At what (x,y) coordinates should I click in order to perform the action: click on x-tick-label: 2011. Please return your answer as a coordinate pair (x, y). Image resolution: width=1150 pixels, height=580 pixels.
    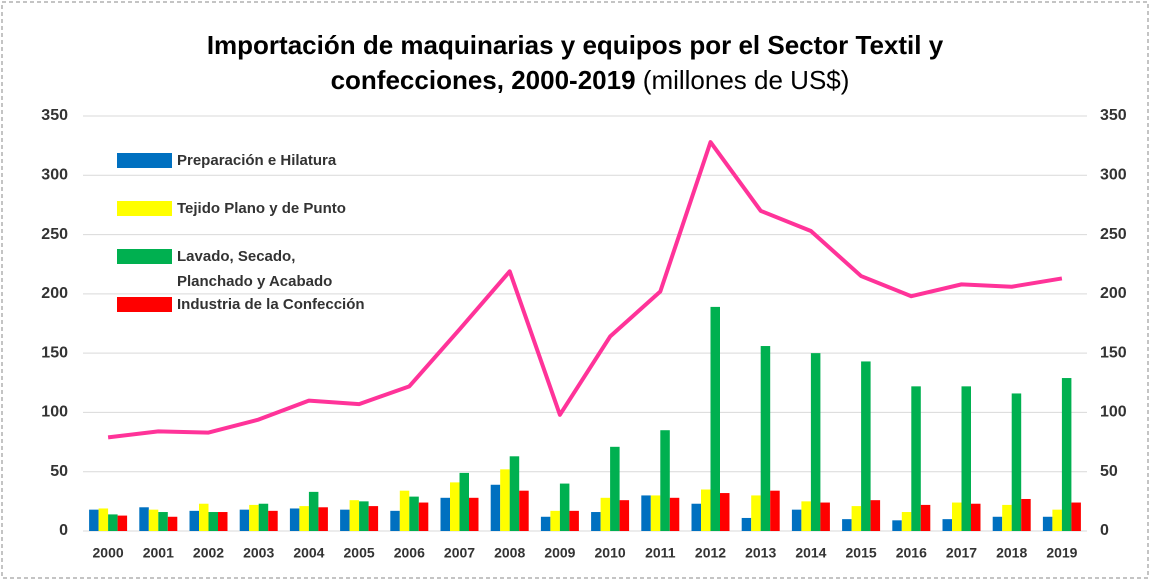
    Looking at the image, I should click on (660, 553).